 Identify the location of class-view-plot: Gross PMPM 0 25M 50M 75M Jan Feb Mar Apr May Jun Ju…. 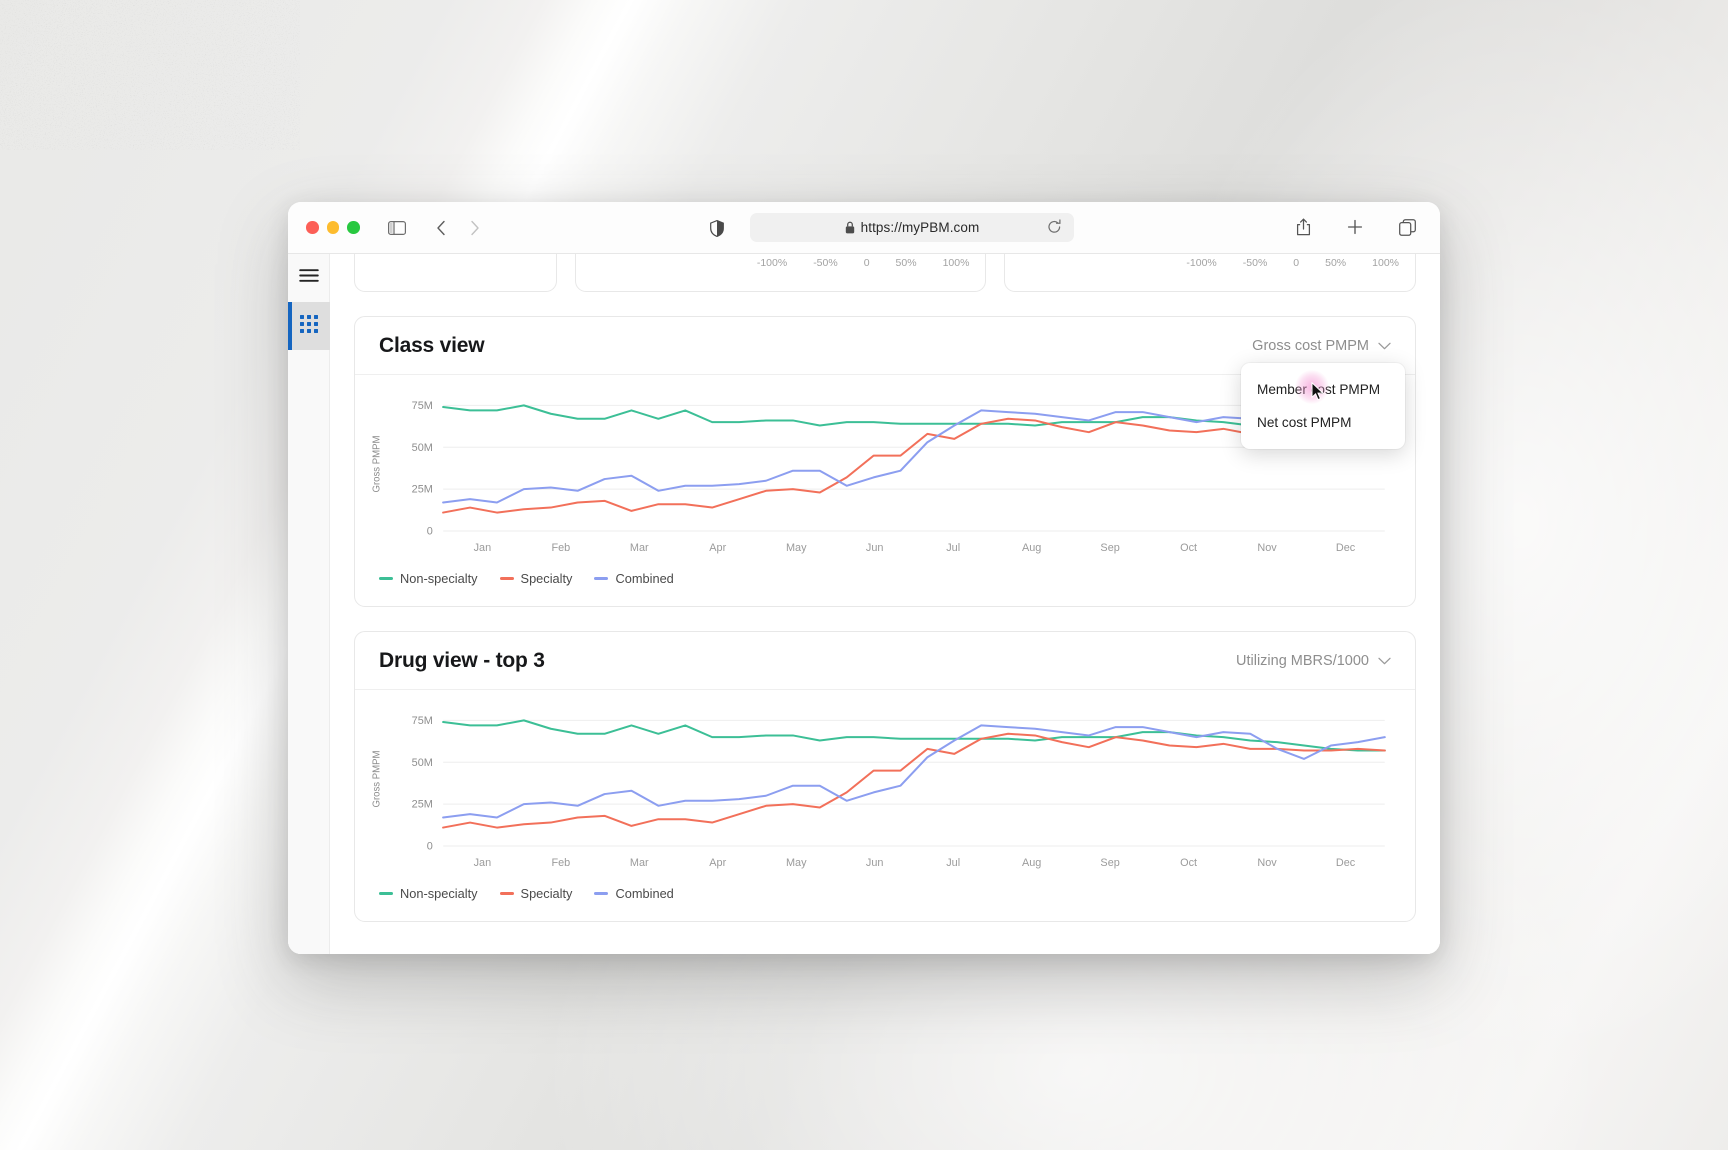
(885, 470).